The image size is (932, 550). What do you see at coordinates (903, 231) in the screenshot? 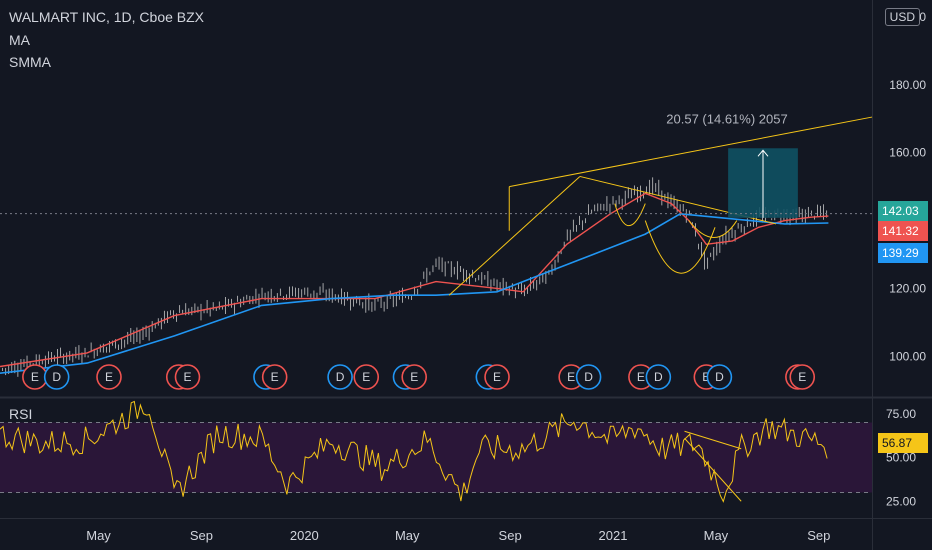
I see `price-tag-ma: 141.32` at bounding box center [903, 231].